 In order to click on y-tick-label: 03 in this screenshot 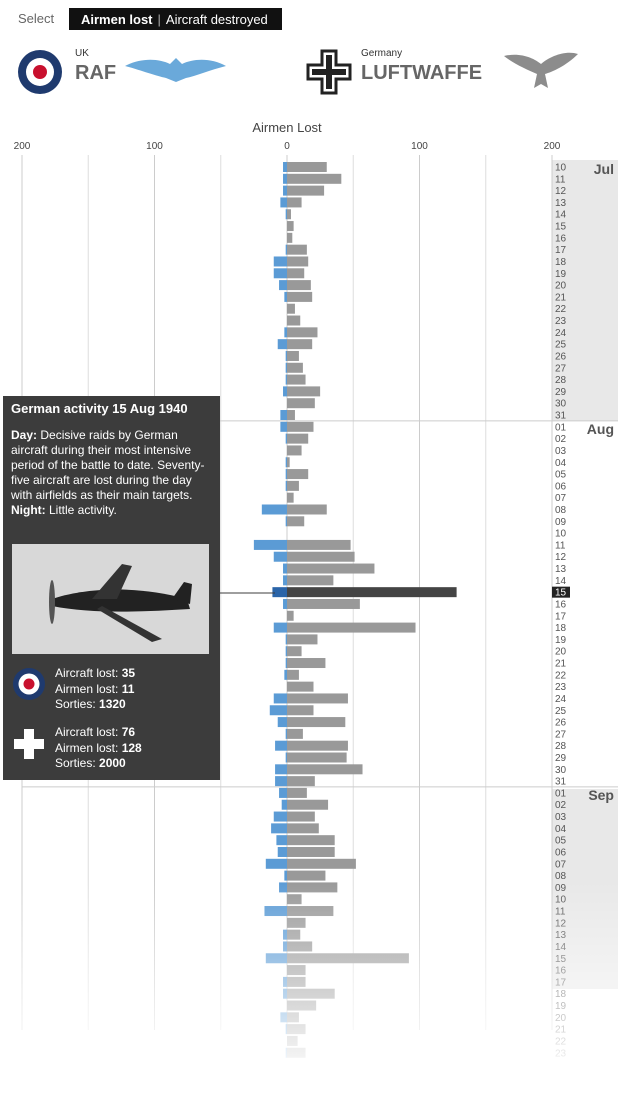, I will do `click(561, 817)`.